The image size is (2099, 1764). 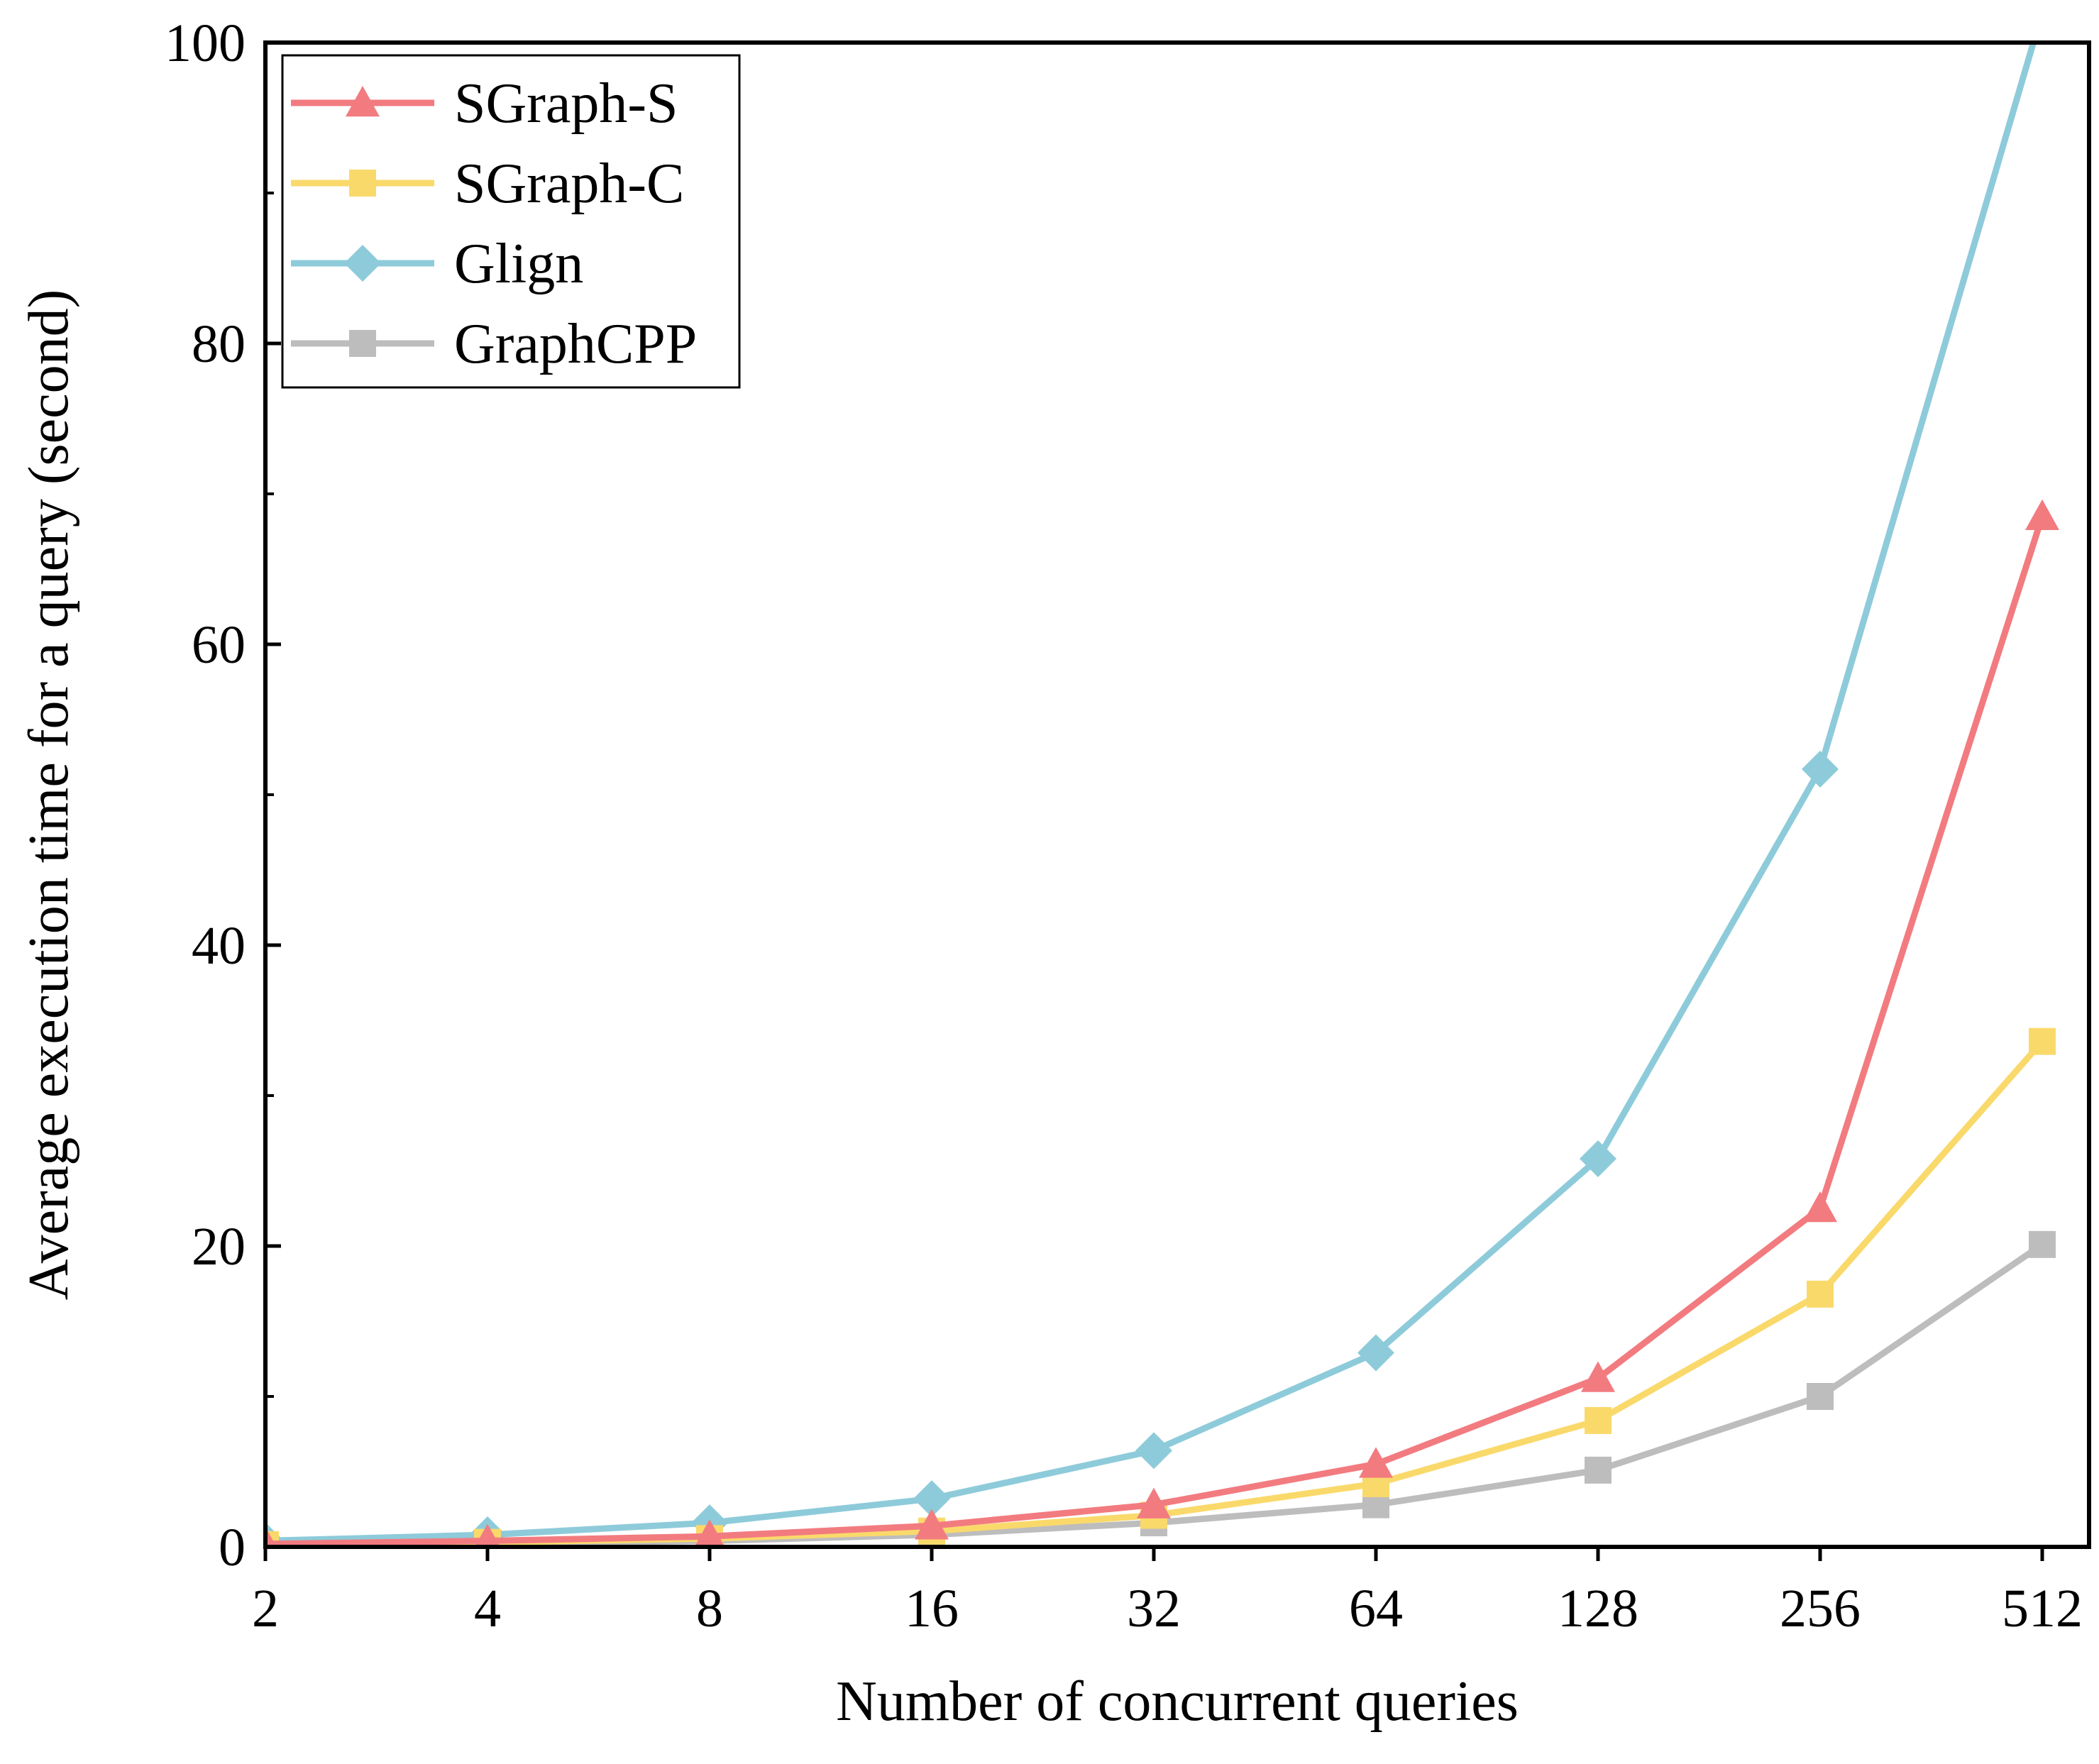 What do you see at coordinates (1376, 1608) in the screenshot?
I see `x-tick-label: 64` at bounding box center [1376, 1608].